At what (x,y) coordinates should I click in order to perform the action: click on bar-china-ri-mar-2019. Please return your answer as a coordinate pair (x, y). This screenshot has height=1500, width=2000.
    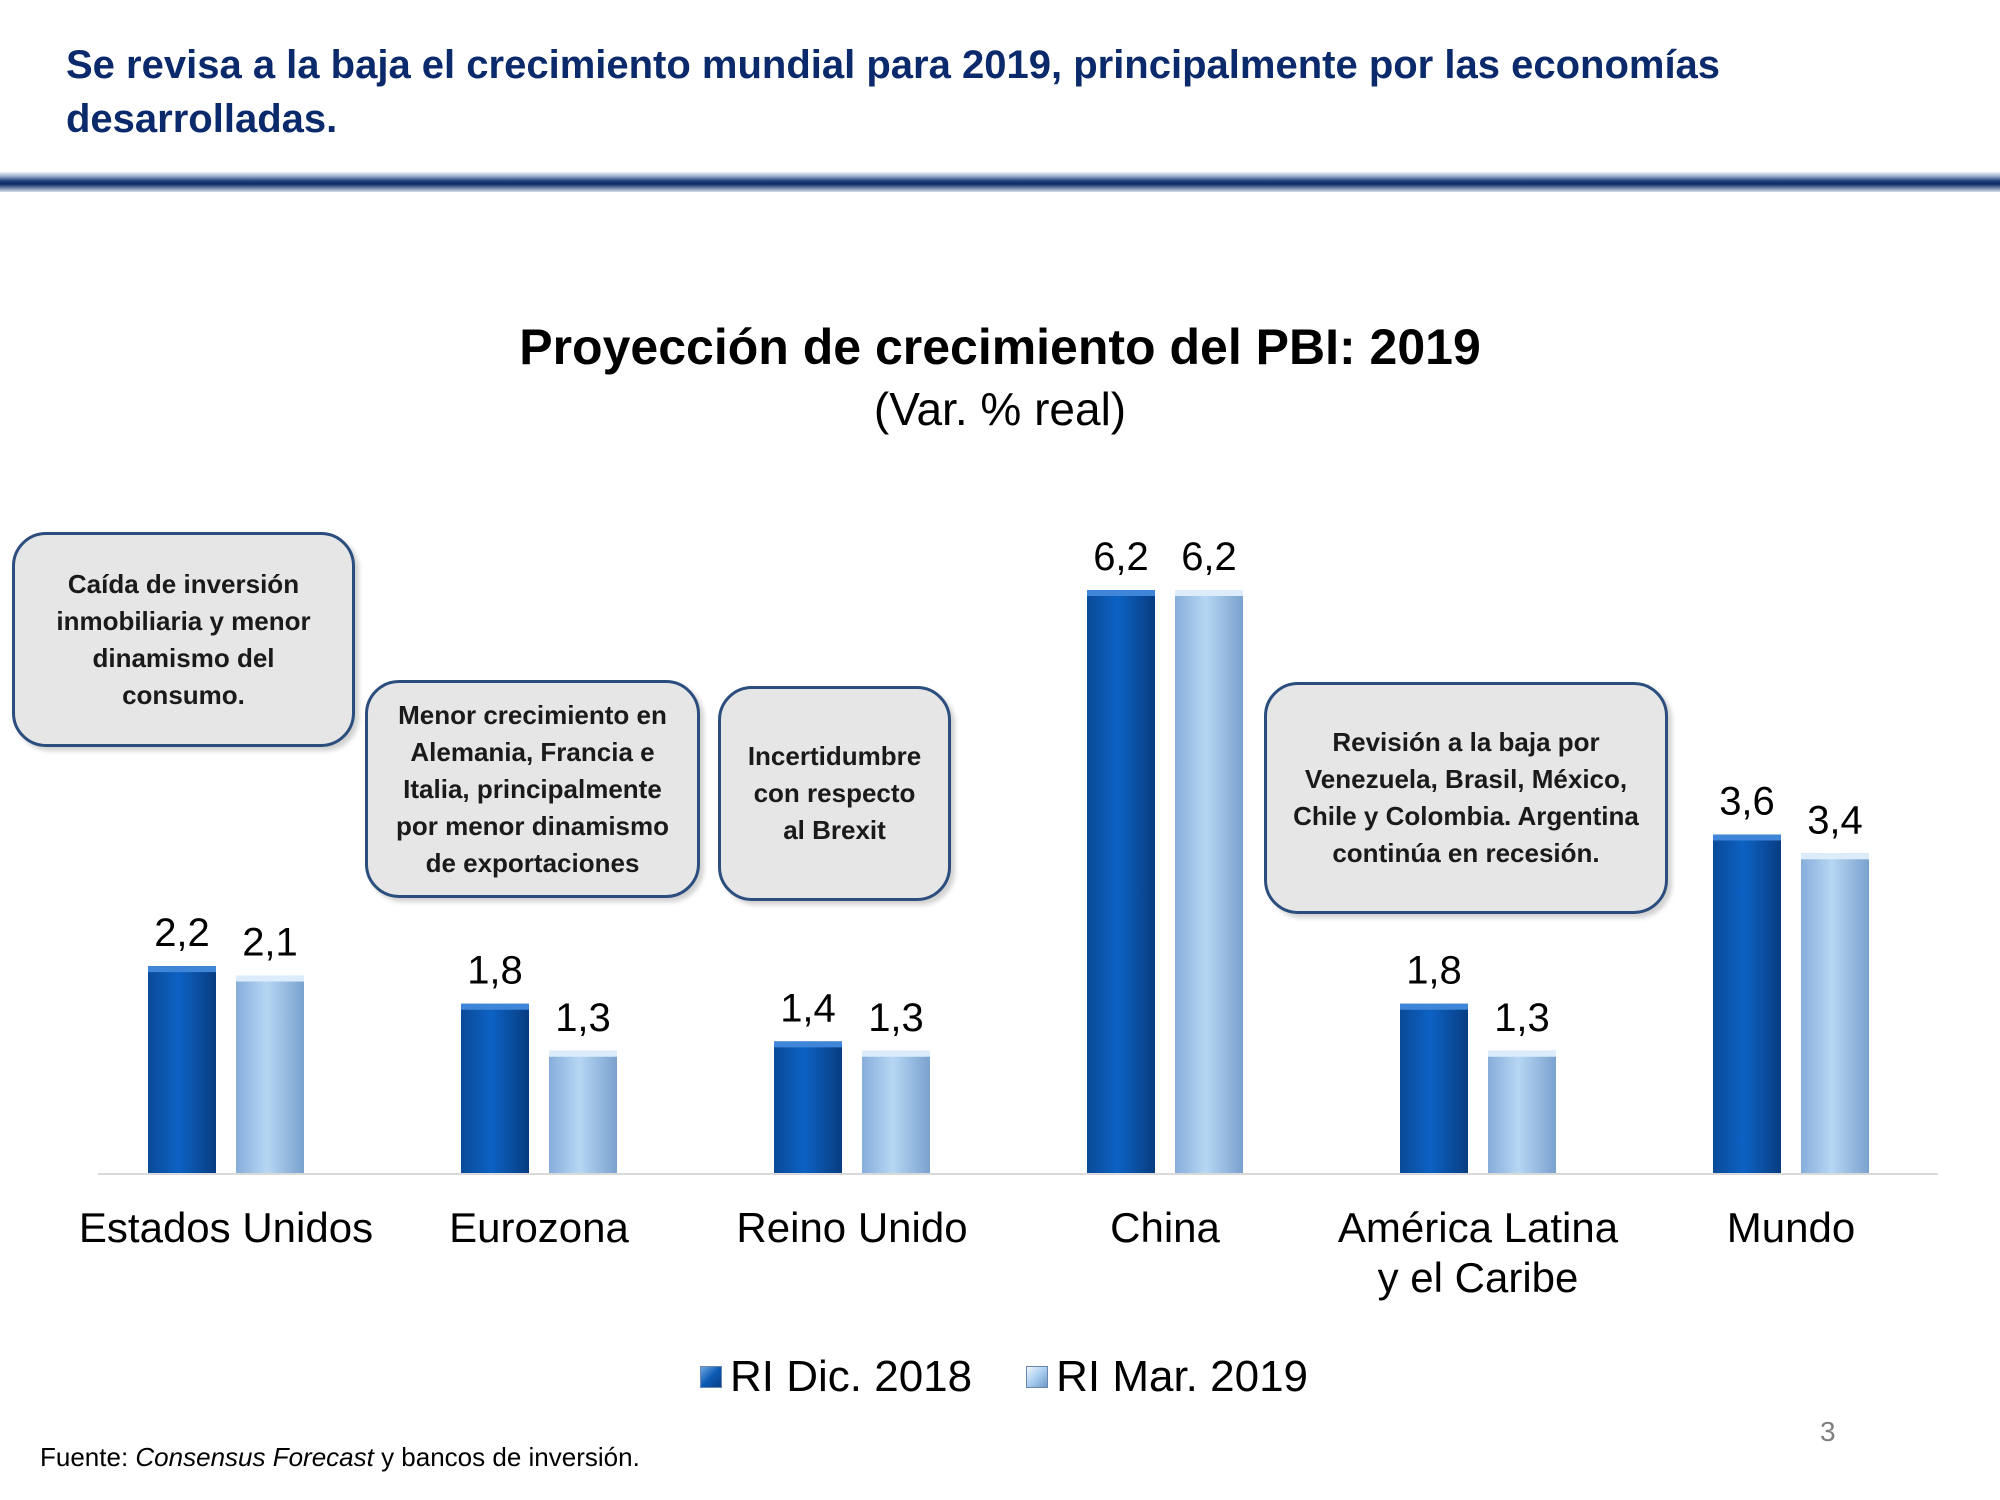
    Looking at the image, I should click on (1209, 881).